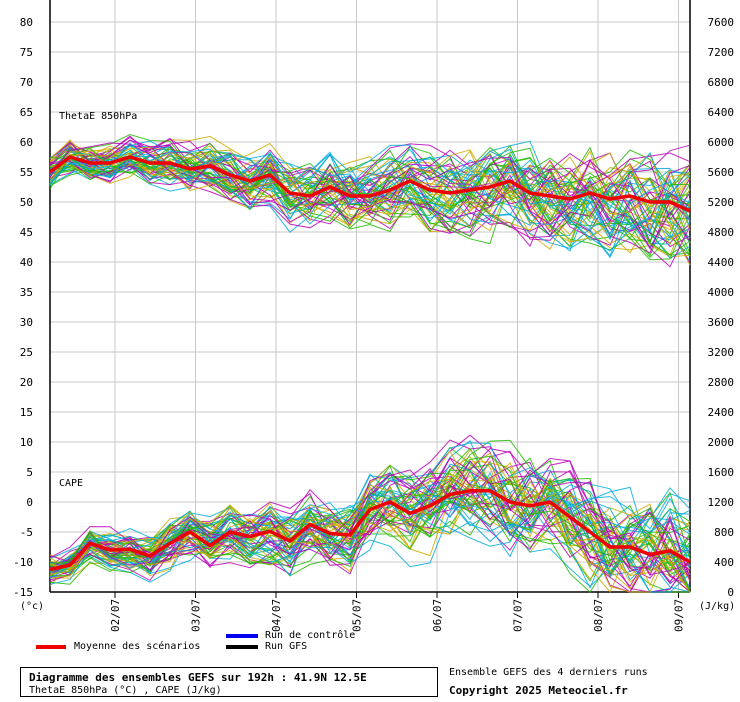 Image resolution: width=740 pixels, height=702 pixels. Describe the element at coordinates (276, 615) in the screenshot. I see `x-tick-label: 04/07` at that location.